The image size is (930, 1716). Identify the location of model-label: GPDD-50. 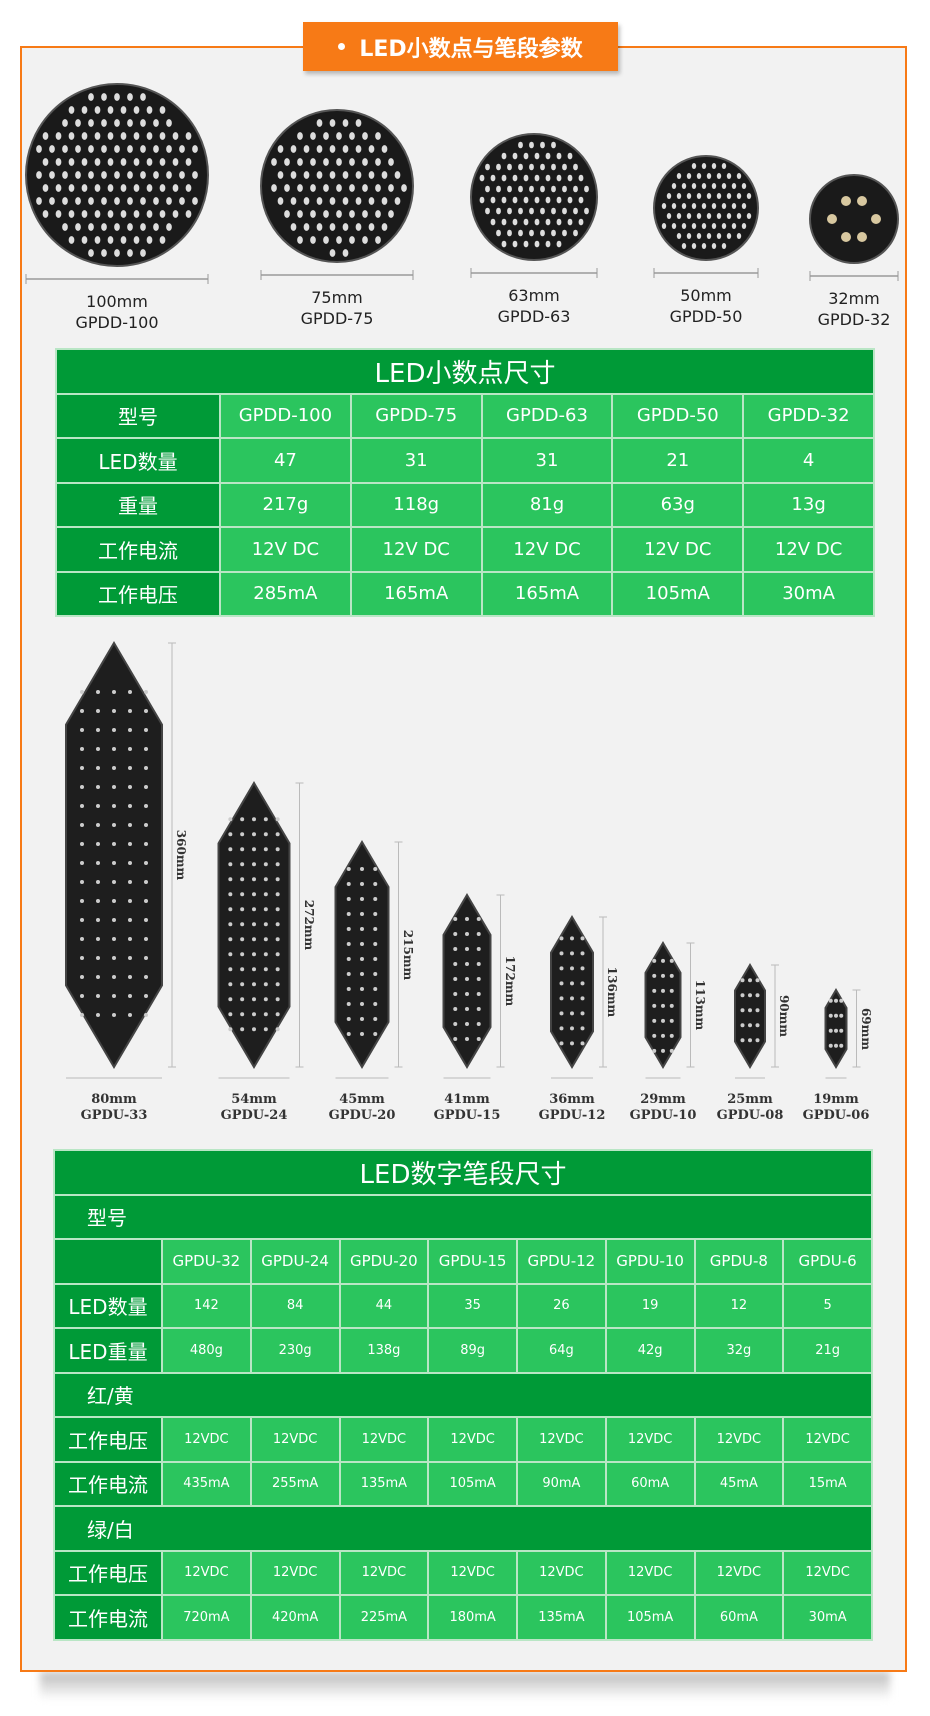
(706, 316).